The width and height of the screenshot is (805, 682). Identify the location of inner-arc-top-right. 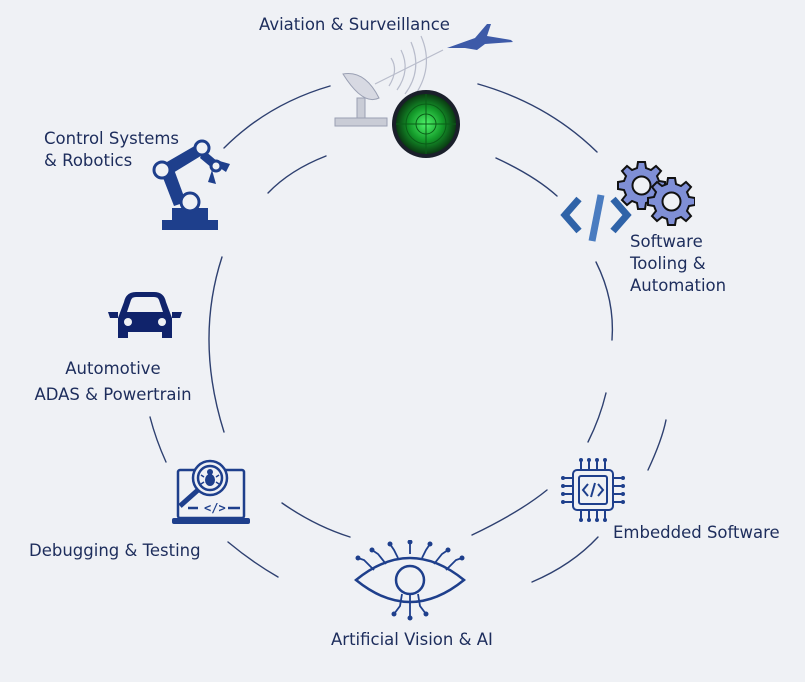
(526, 177).